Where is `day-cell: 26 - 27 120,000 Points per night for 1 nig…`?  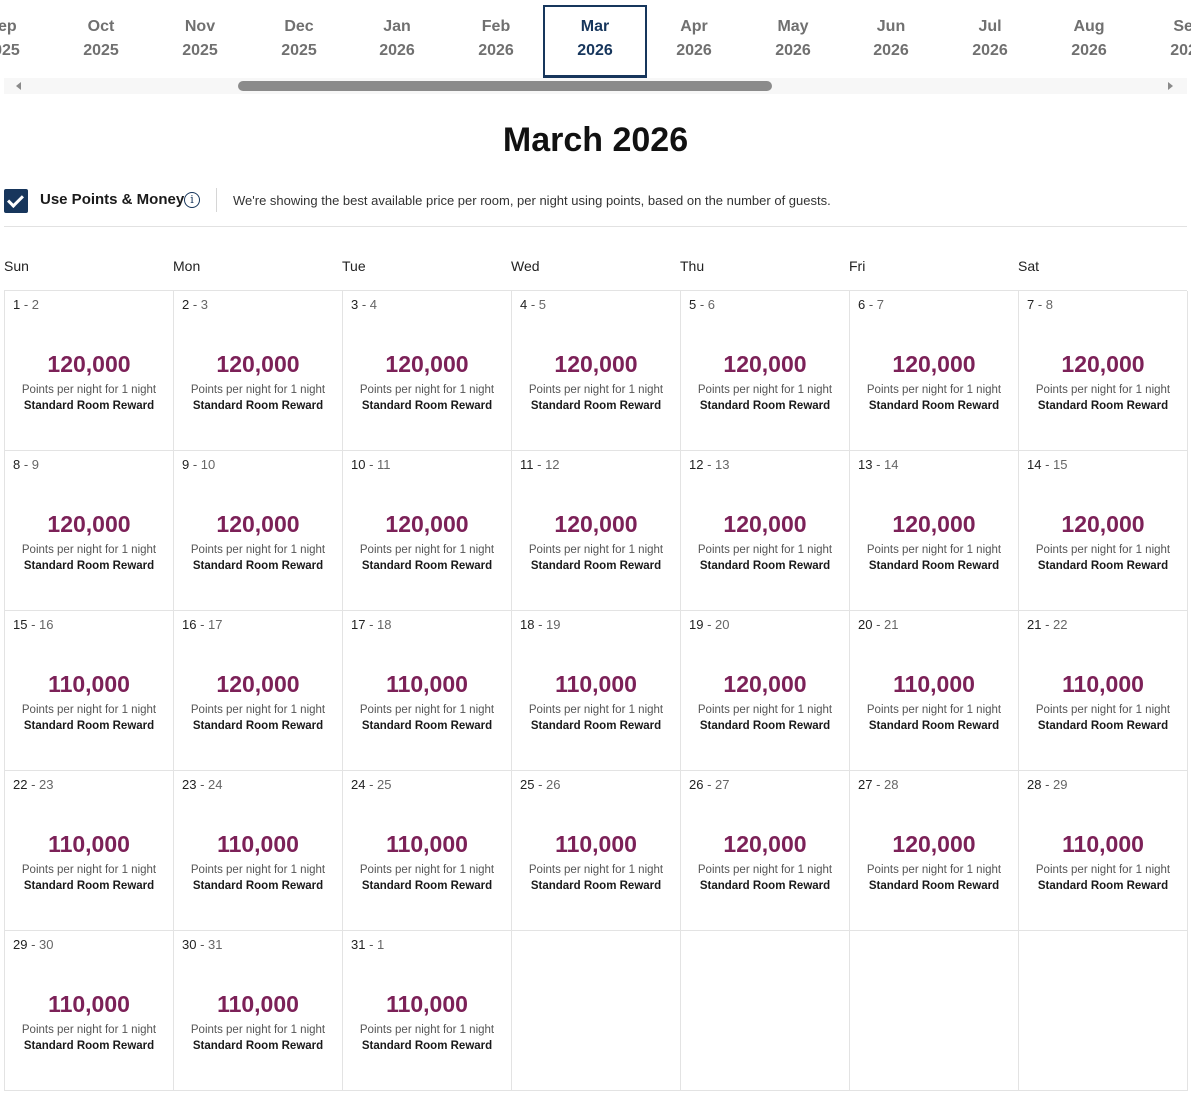 day-cell: 26 - 27 120,000 Points per night for 1 nig… is located at coordinates (765, 851).